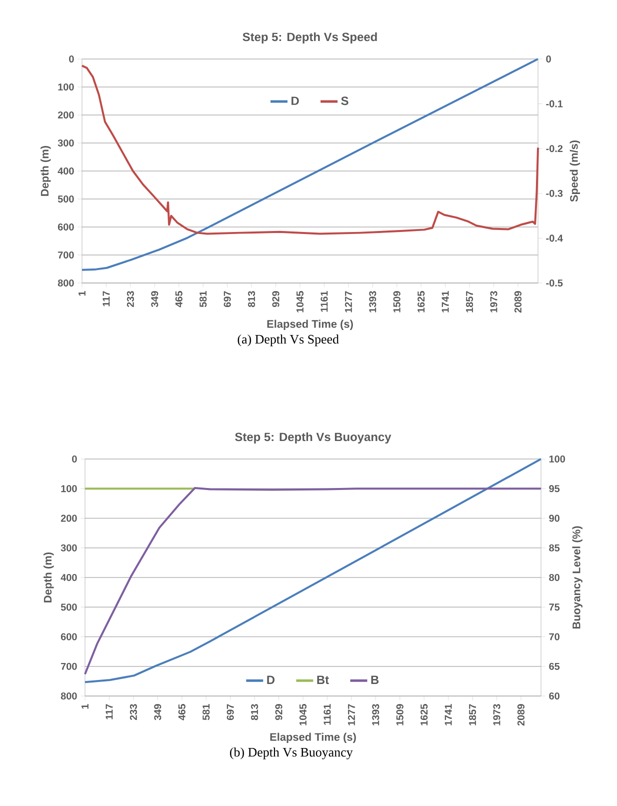 The image size is (617, 806). What do you see at coordinates (554, 104) in the screenshot?
I see `y2-tick-label: -0.1` at bounding box center [554, 104].